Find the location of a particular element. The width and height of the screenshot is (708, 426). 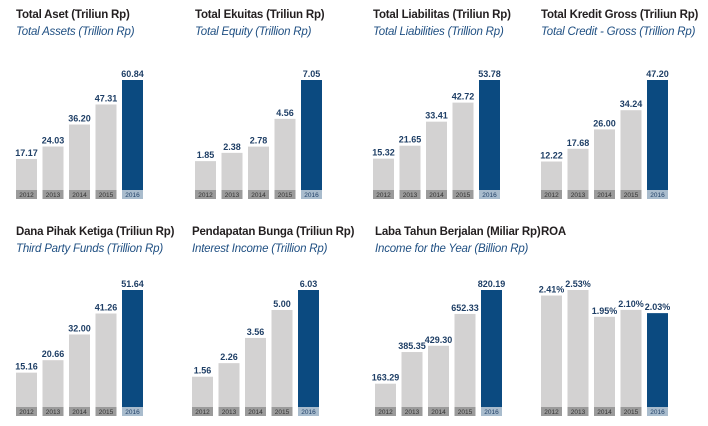

chart-title: Total Kredit Gross (Triliun Rp) is located at coordinates (620, 15).